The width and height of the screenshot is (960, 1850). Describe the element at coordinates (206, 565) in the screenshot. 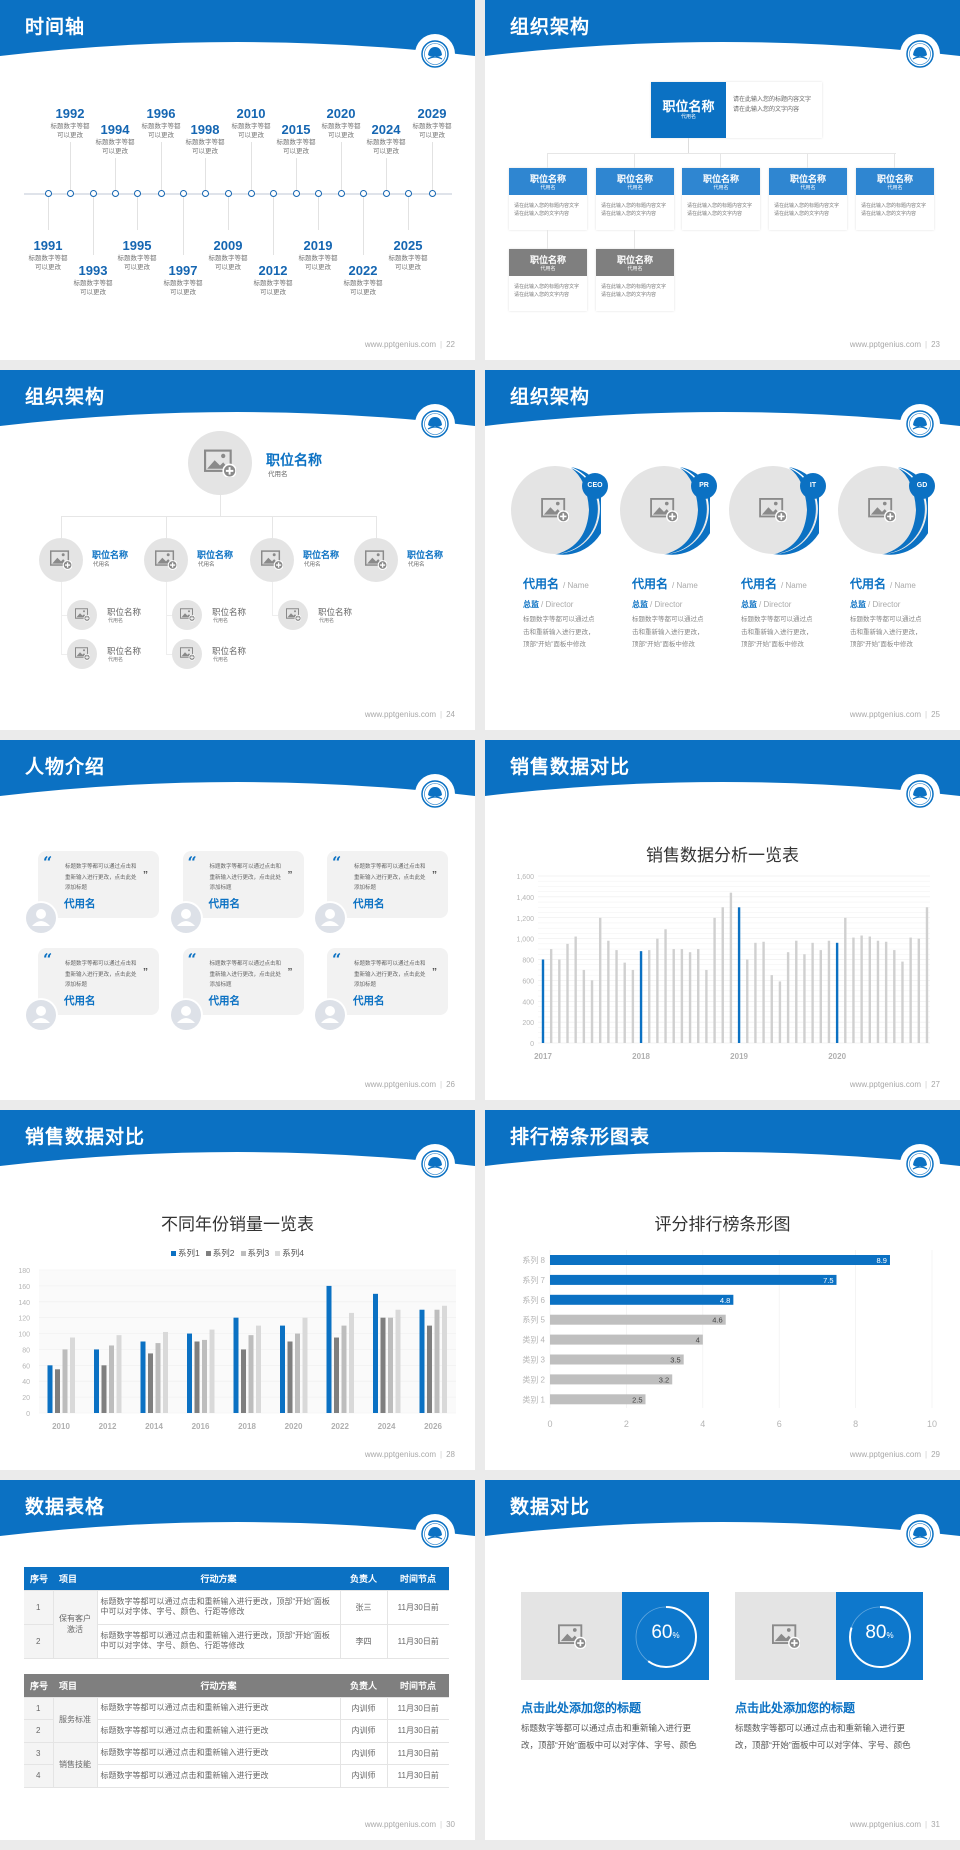

I see `org-node-sub: 代用名` at that location.